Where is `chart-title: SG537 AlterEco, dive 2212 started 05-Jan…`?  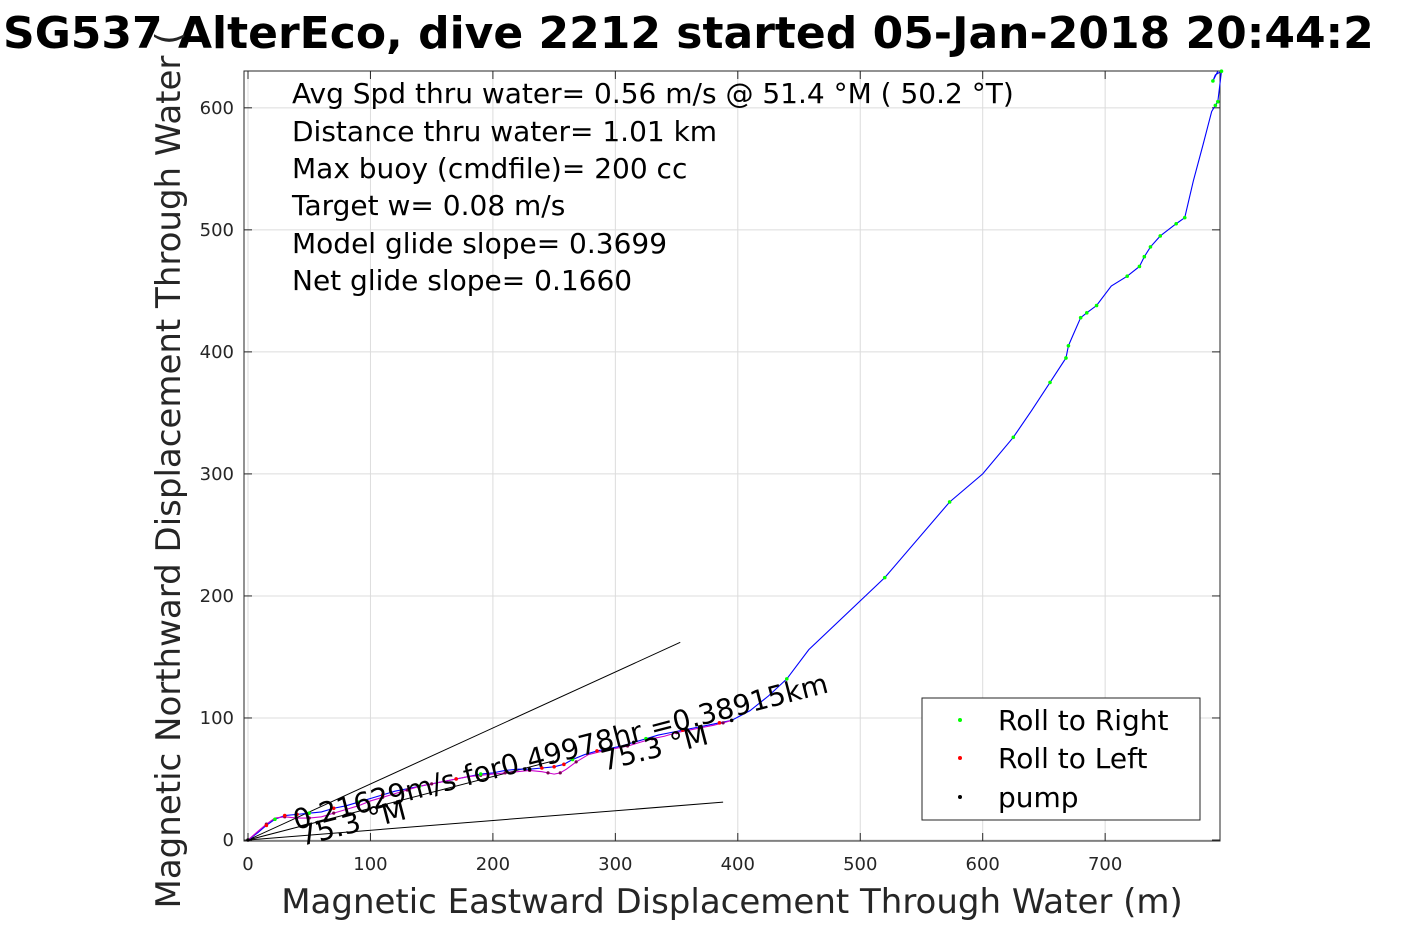 chart-title: SG537 AlterEco, dive 2212 started 05-Jan… is located at coordinates (688, 33).